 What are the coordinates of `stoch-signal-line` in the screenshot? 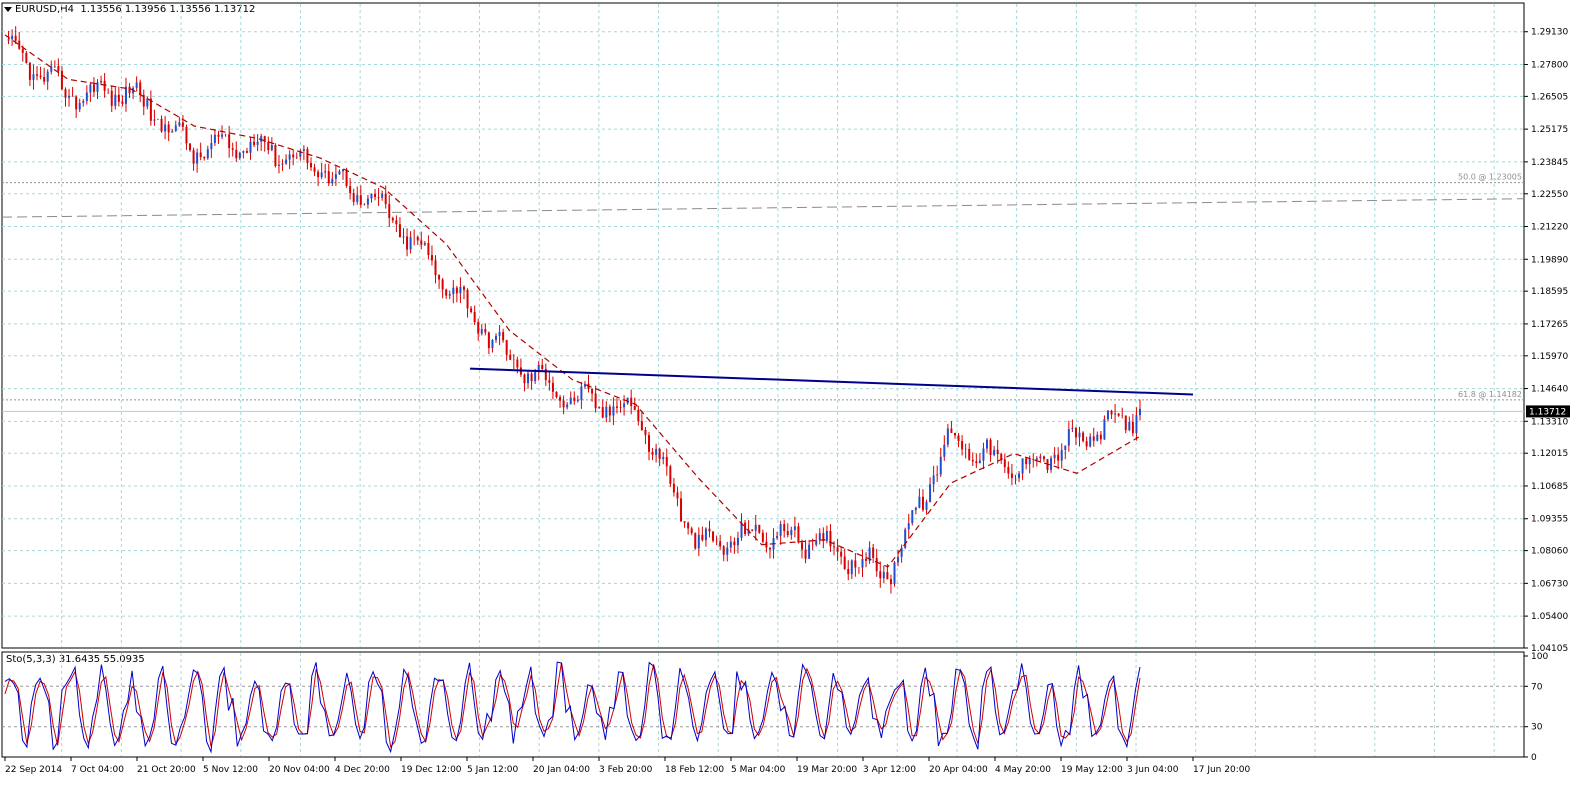 It's located at (572, 705).